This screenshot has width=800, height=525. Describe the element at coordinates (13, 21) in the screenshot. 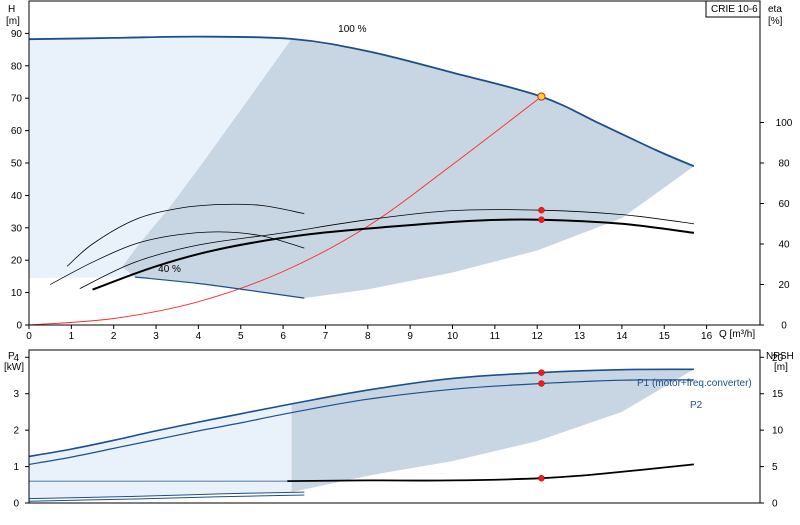

I see `head-axis-label-line2: [m]` at that location.